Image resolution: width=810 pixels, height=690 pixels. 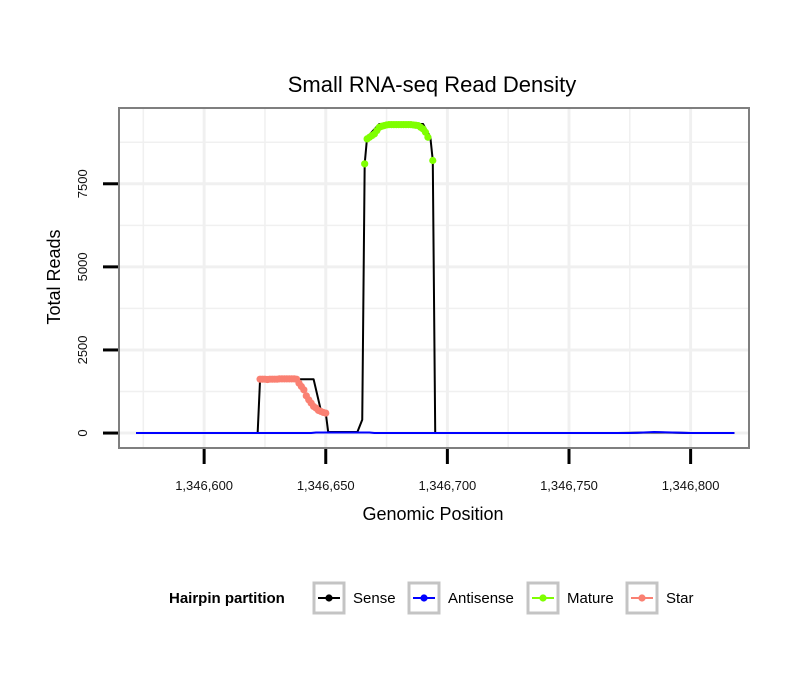 I want to click on x-tick-label: 1,346,800, so click(x=691, y=485).